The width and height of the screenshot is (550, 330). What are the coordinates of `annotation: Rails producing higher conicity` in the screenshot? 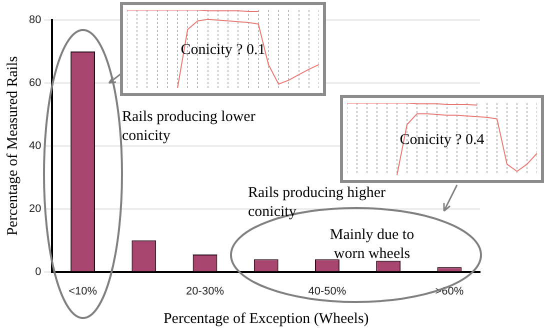 It's located at (317, 203).